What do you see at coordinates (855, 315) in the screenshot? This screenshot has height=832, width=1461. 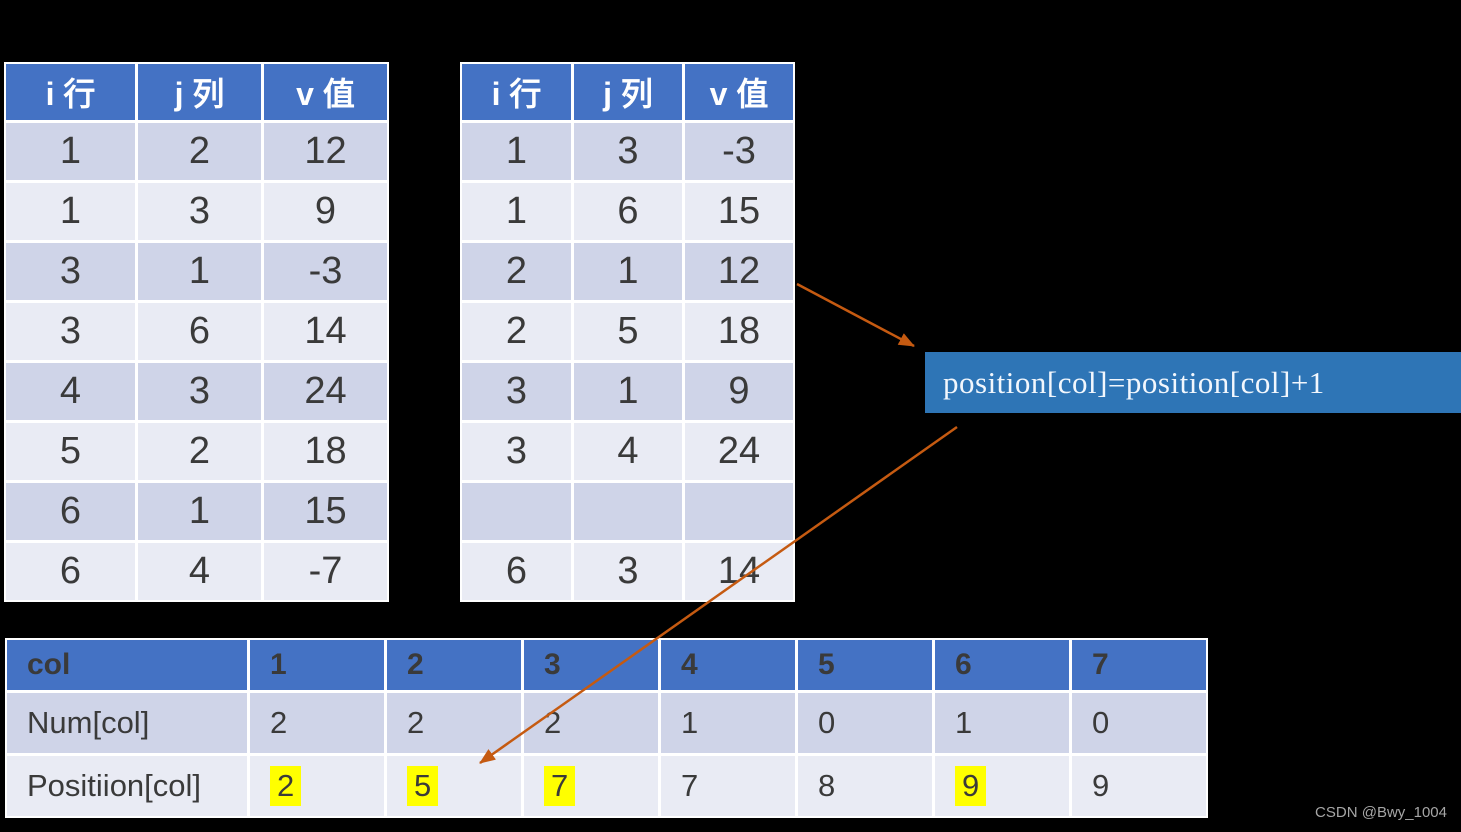 I see `arrow-table-to-formula-icon` at bounding box center [855, 315].